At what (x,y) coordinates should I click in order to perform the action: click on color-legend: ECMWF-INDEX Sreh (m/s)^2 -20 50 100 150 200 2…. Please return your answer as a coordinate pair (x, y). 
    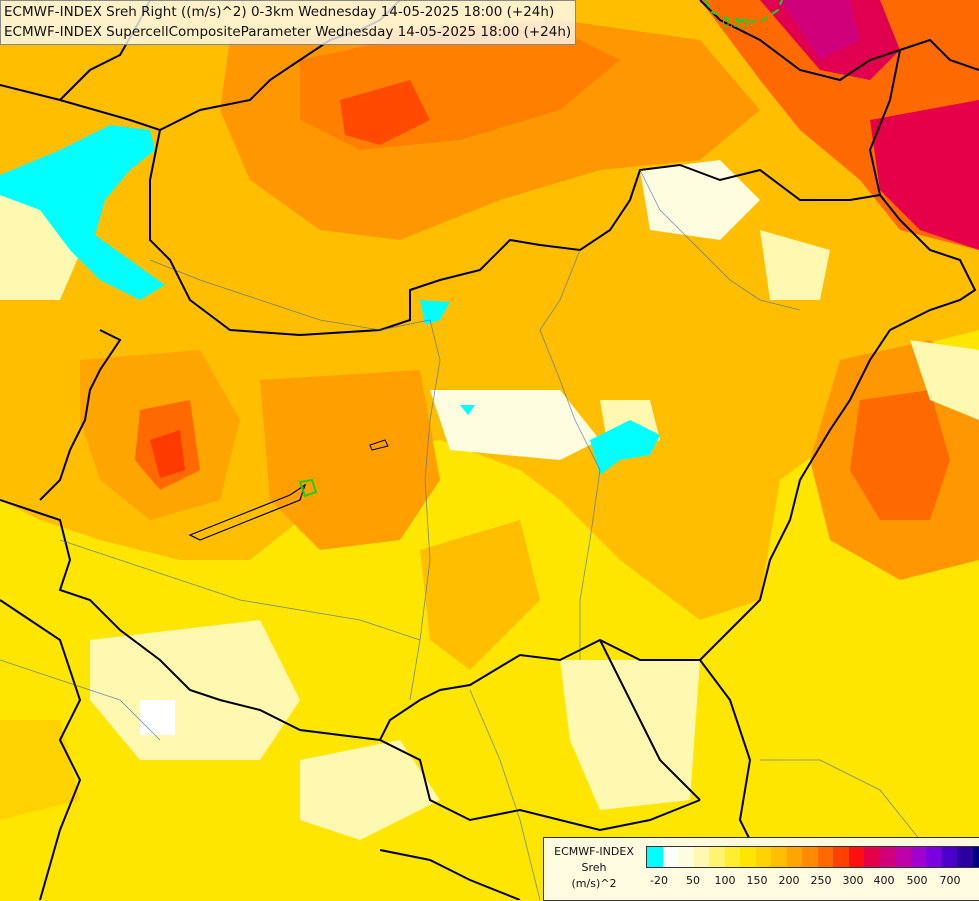
    Looking at the image, I should click on (761, 869).